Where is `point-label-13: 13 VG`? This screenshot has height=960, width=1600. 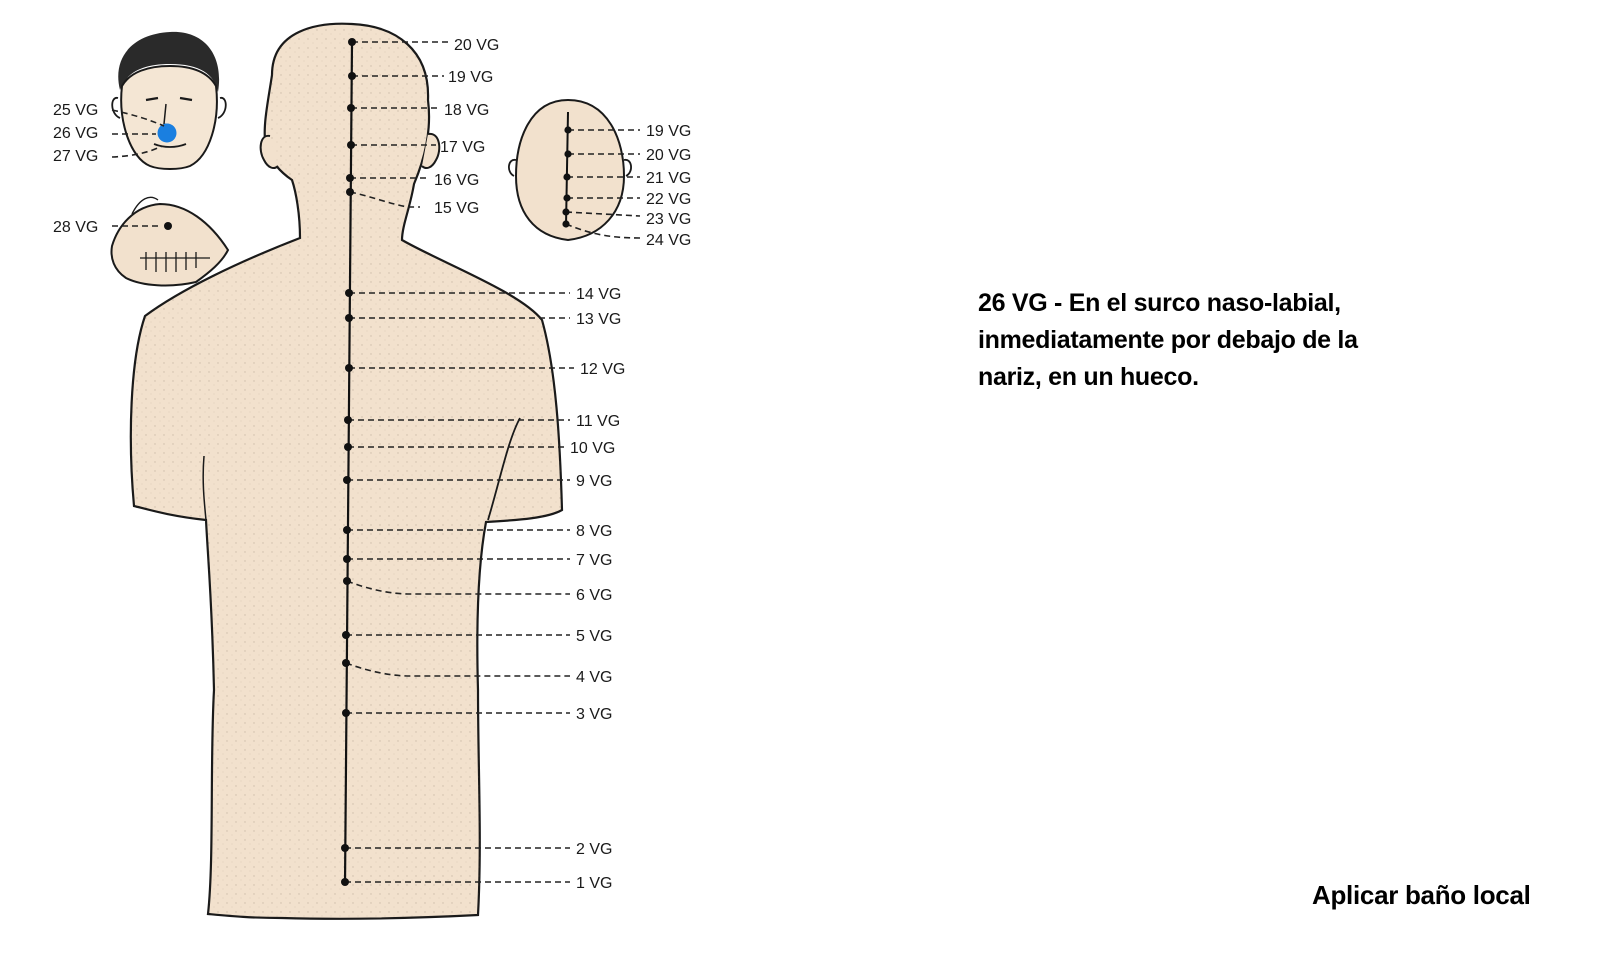
point-label-13: 13 VG is located at coordinates (598, 319).